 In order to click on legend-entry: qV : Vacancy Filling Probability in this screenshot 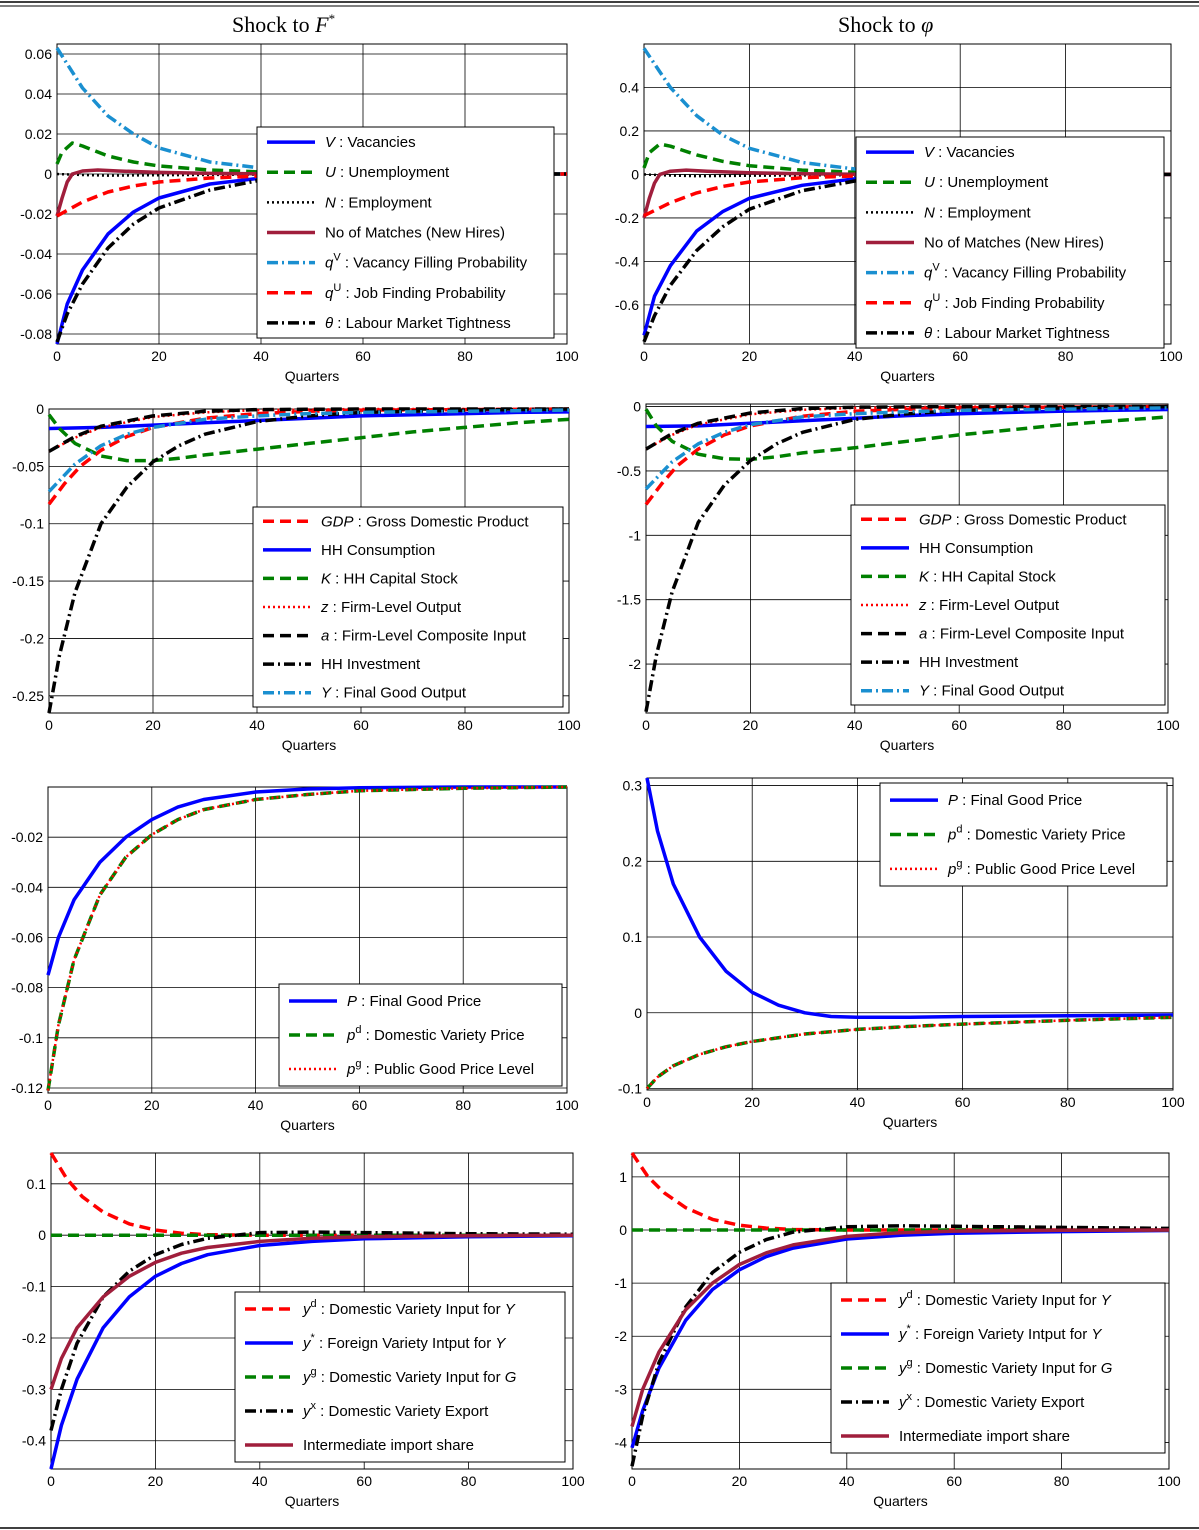, I will do `click(1025, 272)`.